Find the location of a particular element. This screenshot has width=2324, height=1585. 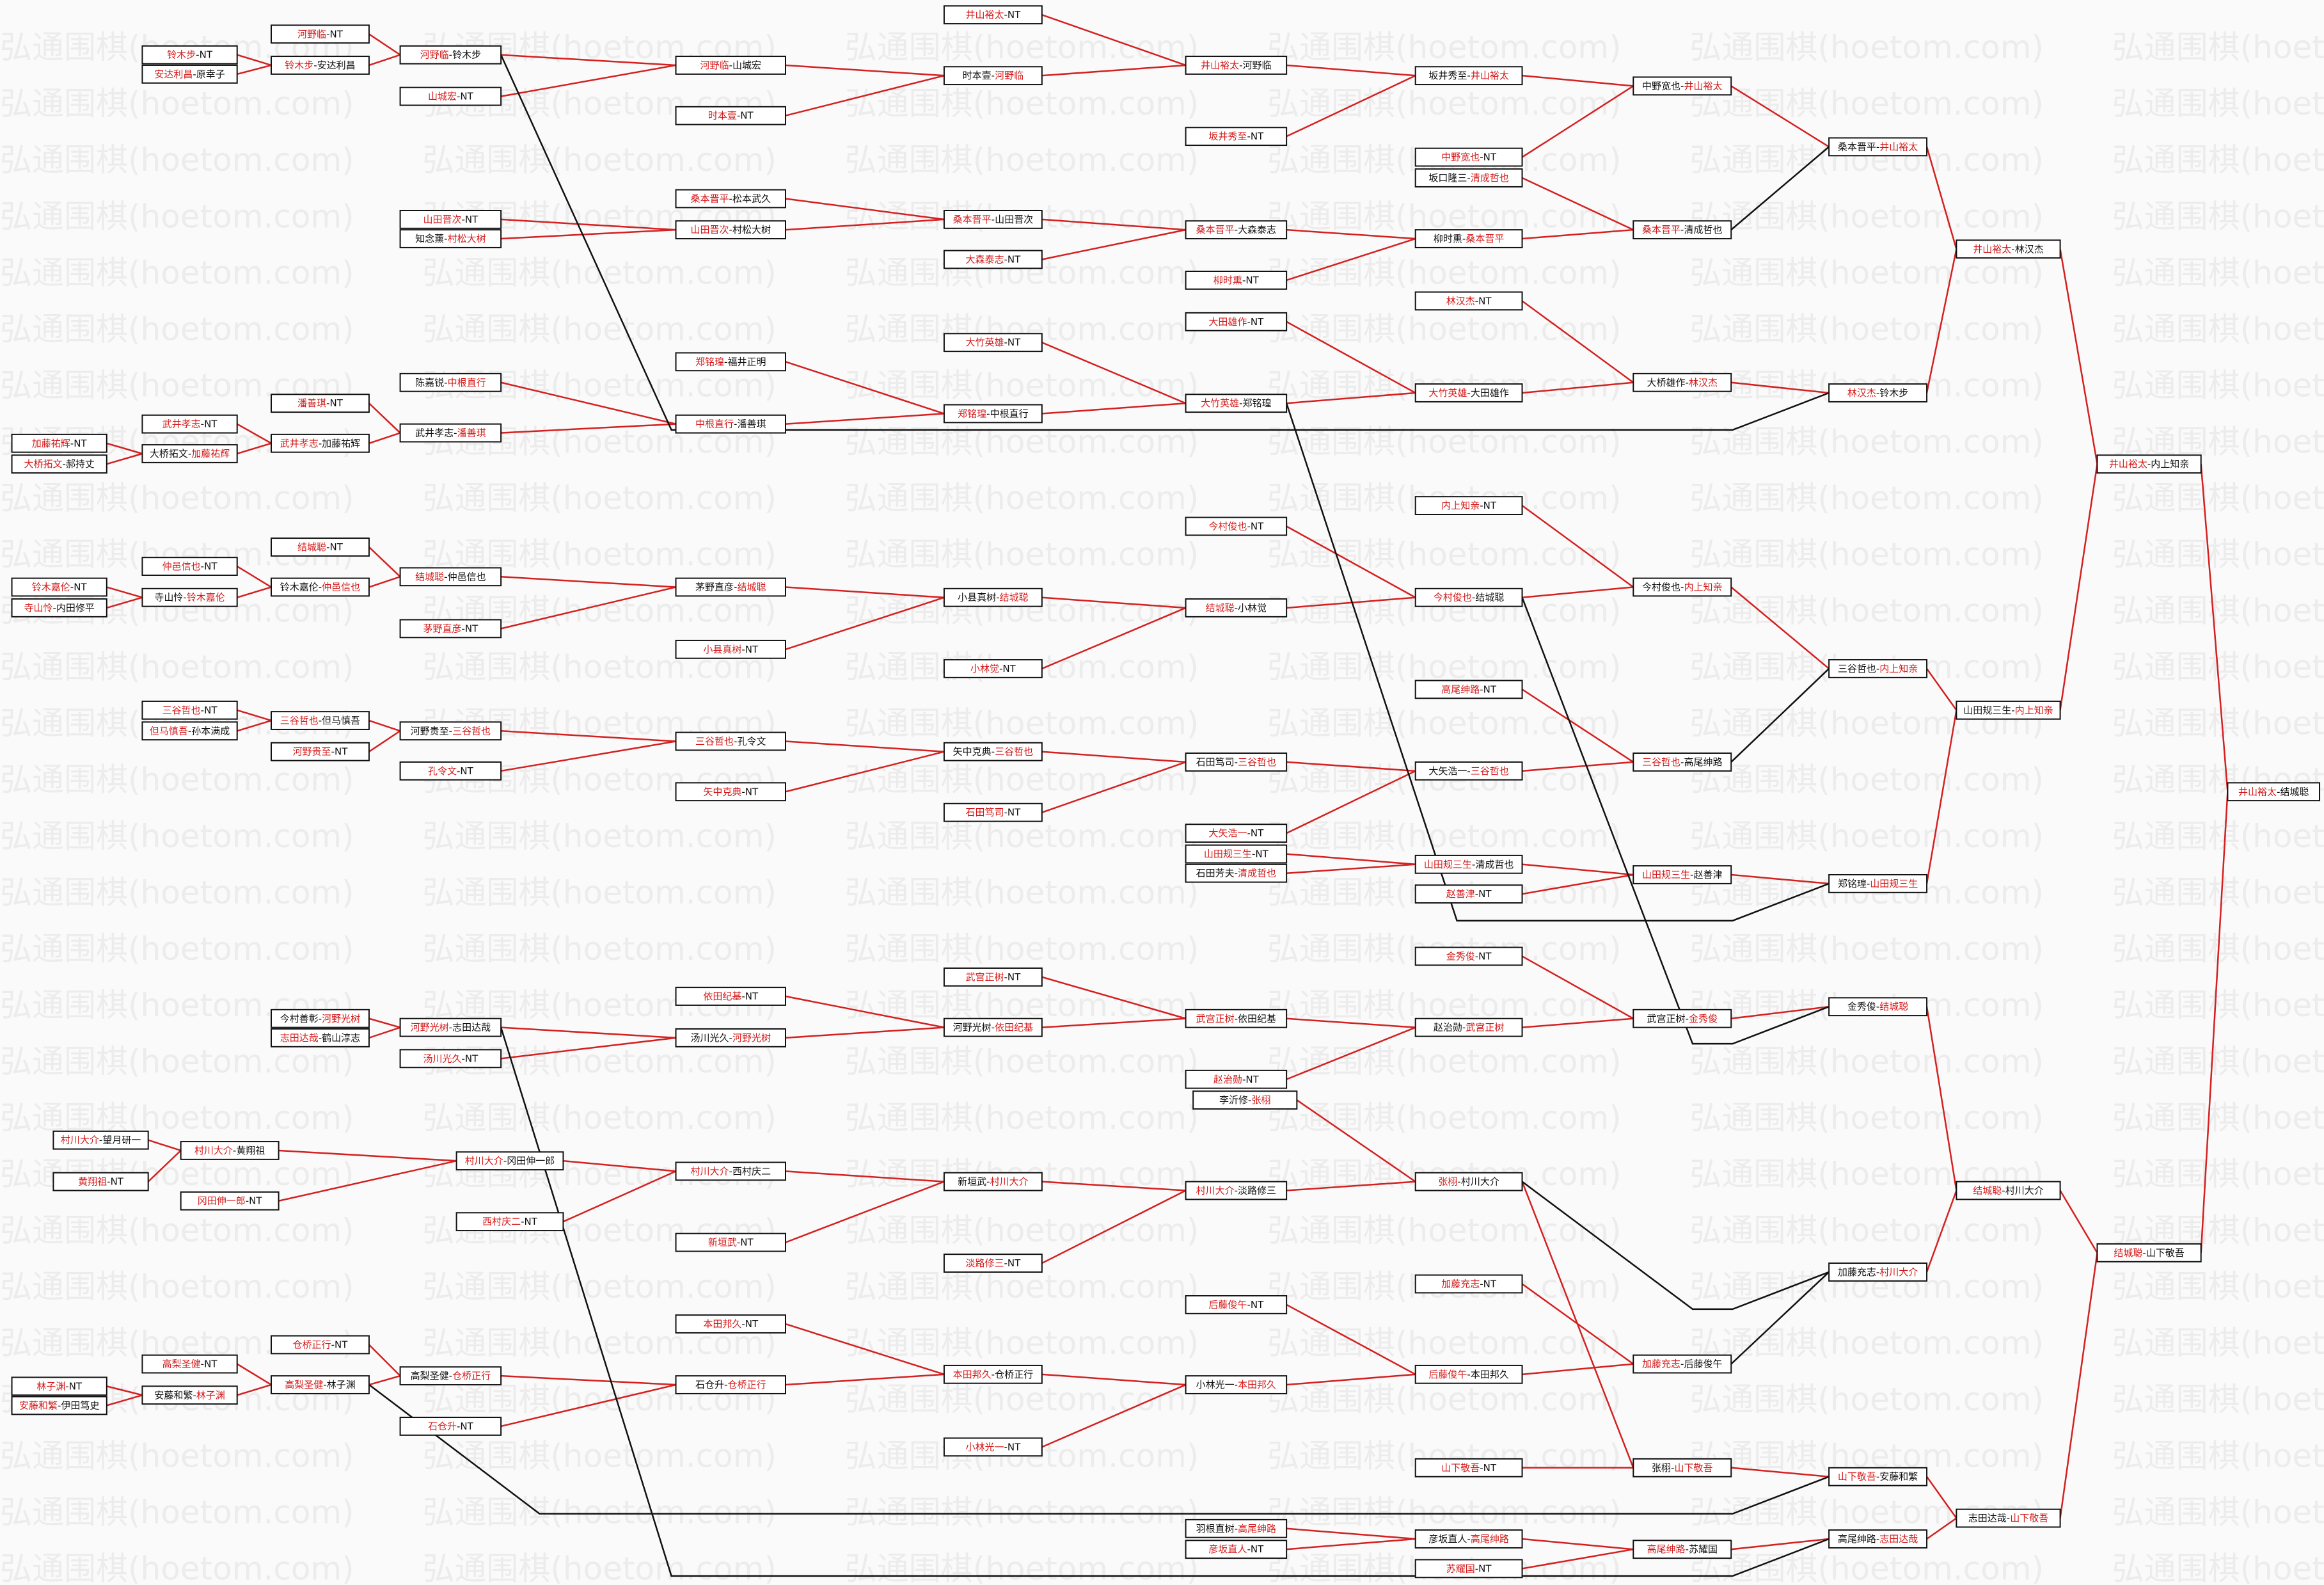

player-name: 石仓升 is located at coordinates (442, 1426).